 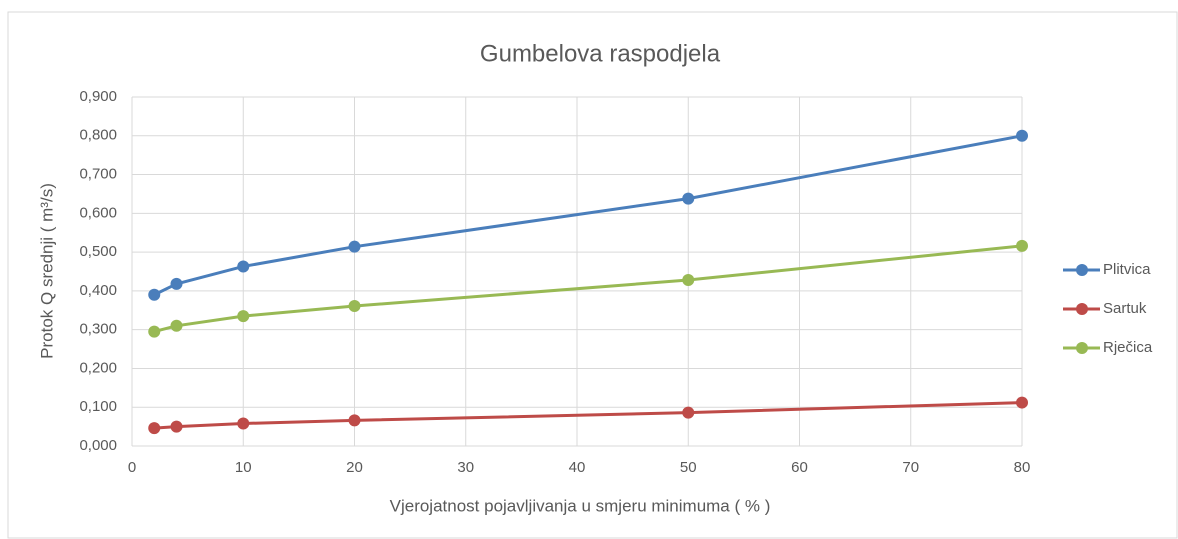 What do you see at coordinates (1022, 467) in the screenshot?
I see `x-tick-label: 80` at bounding box center [1022, 467].